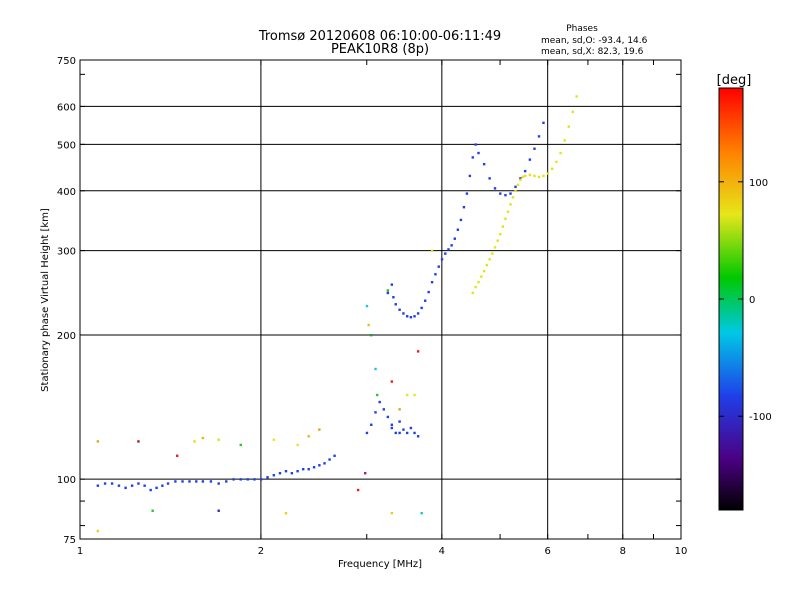 This screenshot has height=600, width=800. I want to click on colorbar-tick-label: 0, so click(752, 300).